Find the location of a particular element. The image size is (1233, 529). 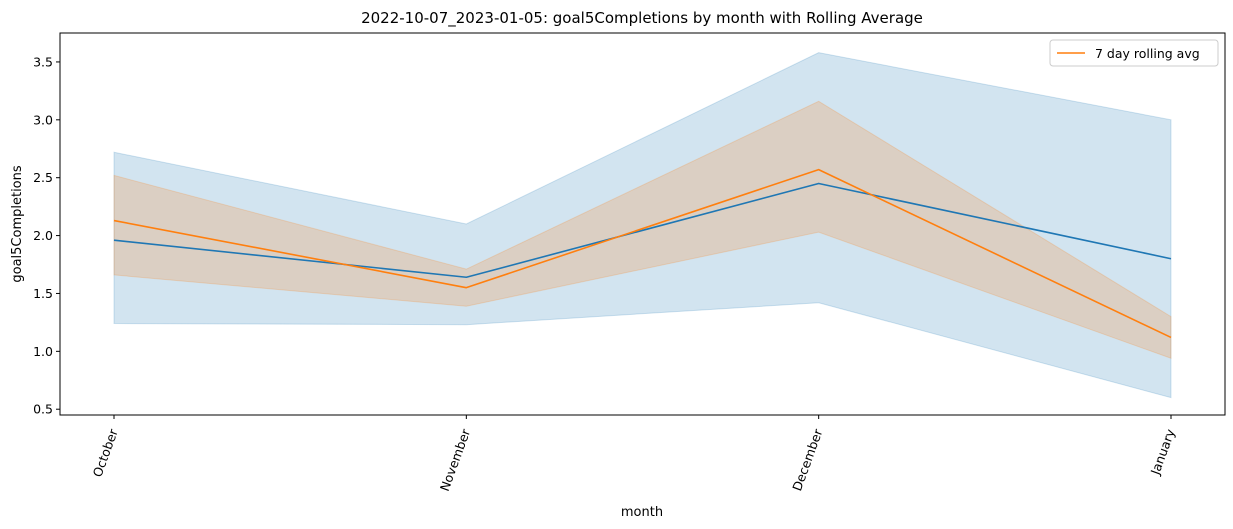

y-tick-label: 2.0 is located at coordinates (43, 235).